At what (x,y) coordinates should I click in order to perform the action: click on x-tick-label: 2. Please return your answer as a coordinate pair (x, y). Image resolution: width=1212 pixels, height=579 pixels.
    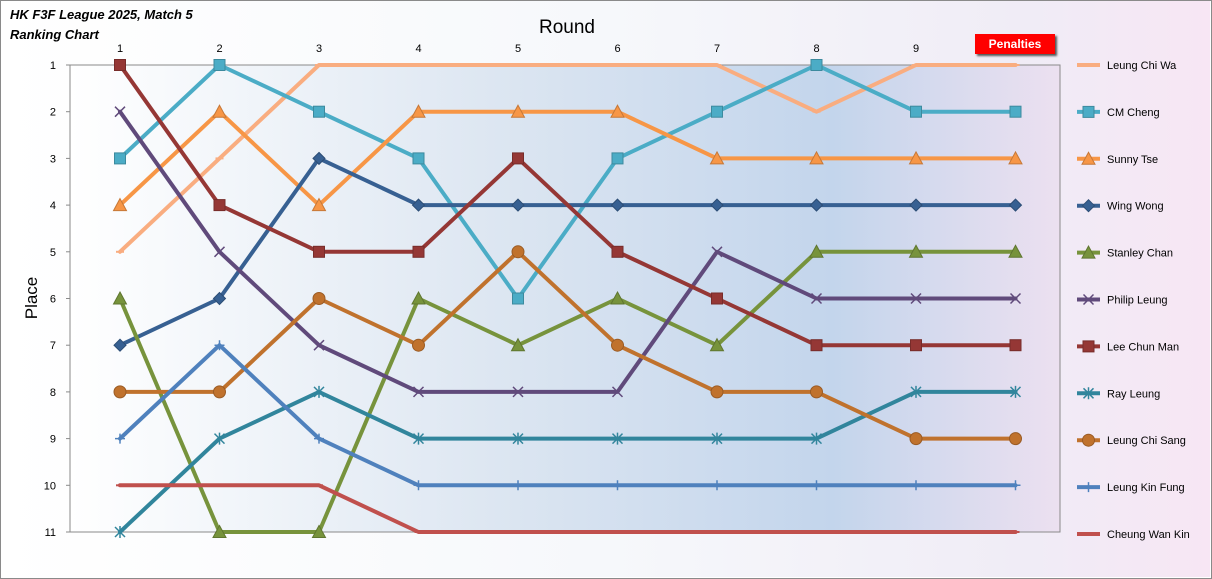
    Looking at the image, I should click on (219, 49).